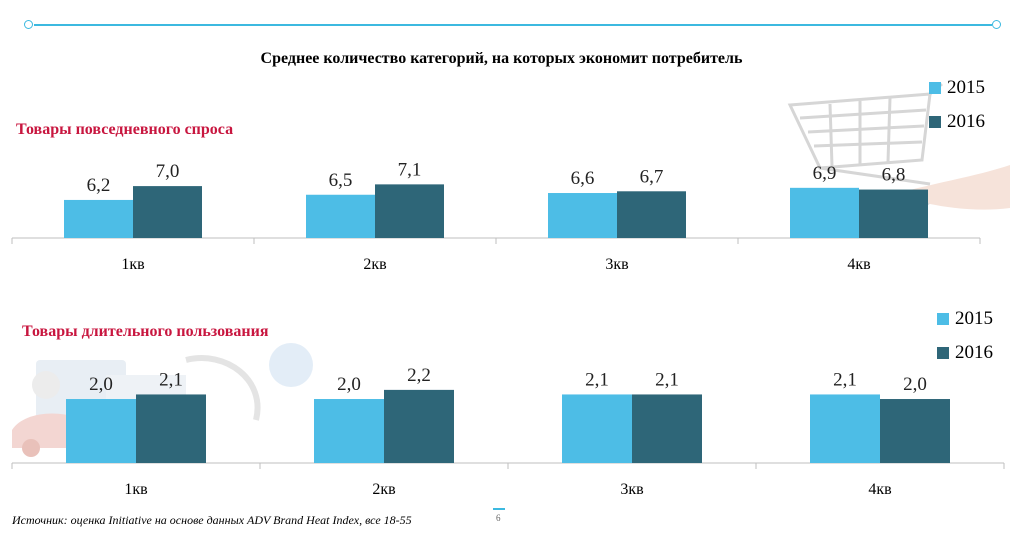 The image size is (1023, 544). I want to click on page-number: 6, so click(498, 518).